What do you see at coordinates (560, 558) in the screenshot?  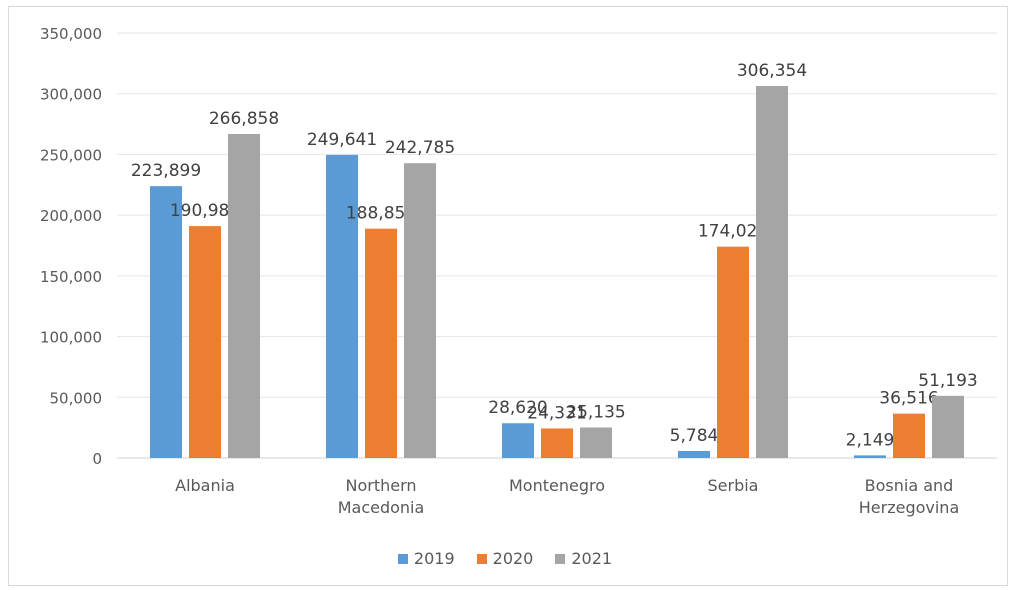 I see `legend-swatch-2021` at bounding box center [560, 558].